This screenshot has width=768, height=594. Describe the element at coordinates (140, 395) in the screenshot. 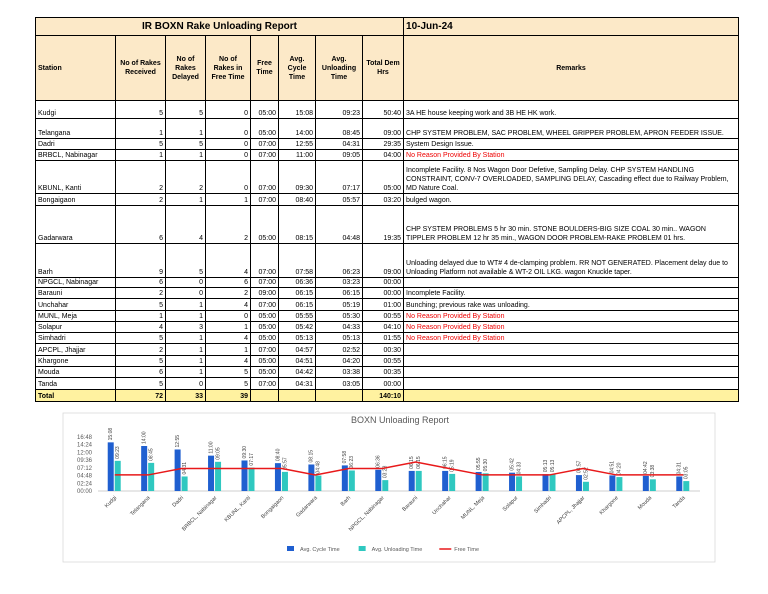

I see `total-cell: 72` at that location.